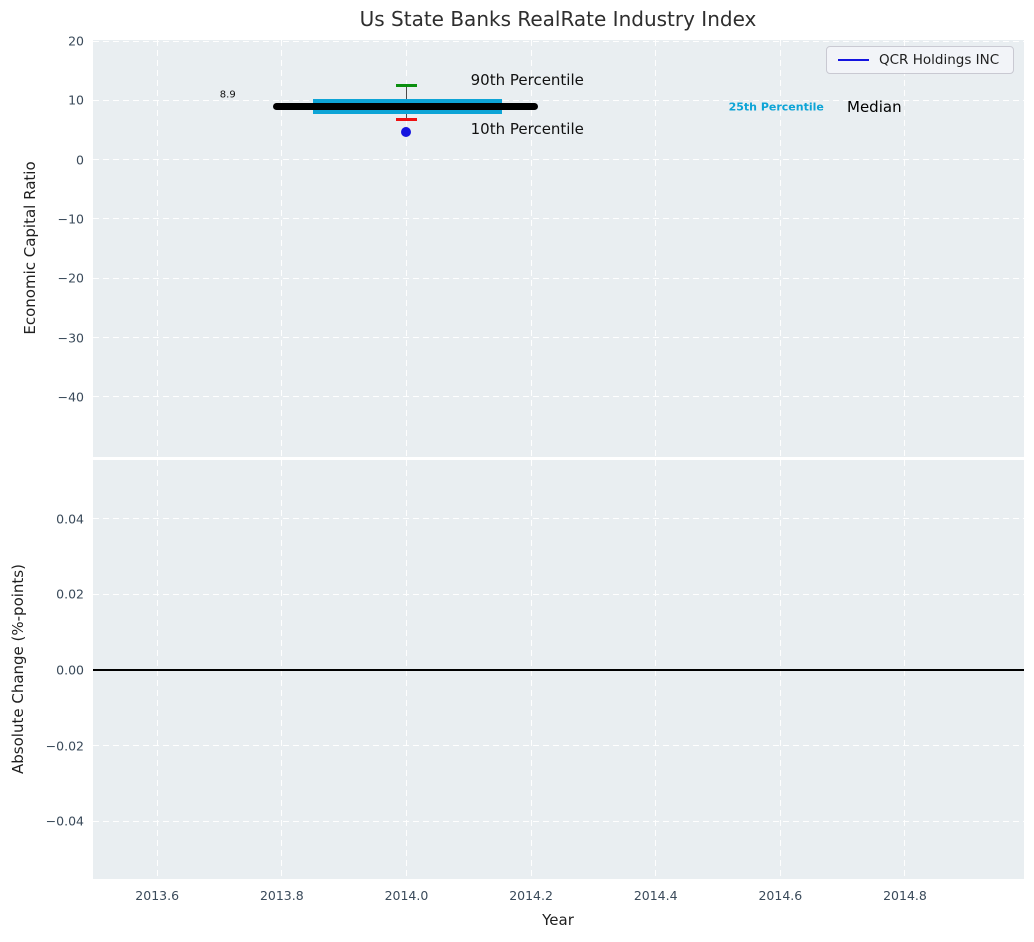  I want to click on y-tick-label: −10, so click(70, 219).